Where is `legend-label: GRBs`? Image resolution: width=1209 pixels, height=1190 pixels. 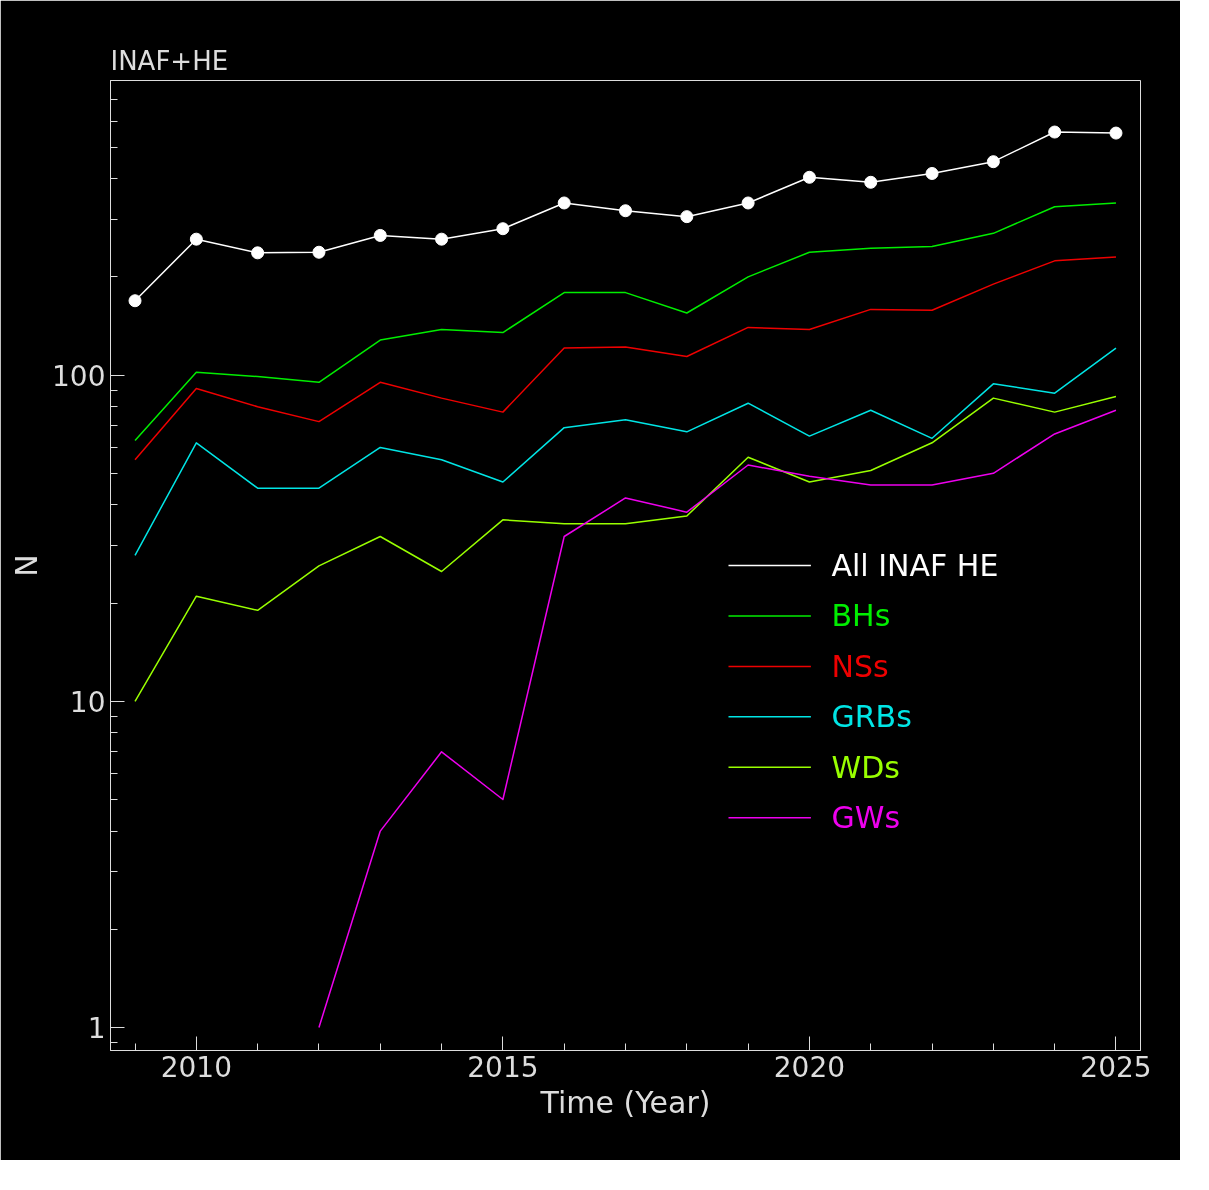 legend-label: GRBs is located at coordinates (871, 717).